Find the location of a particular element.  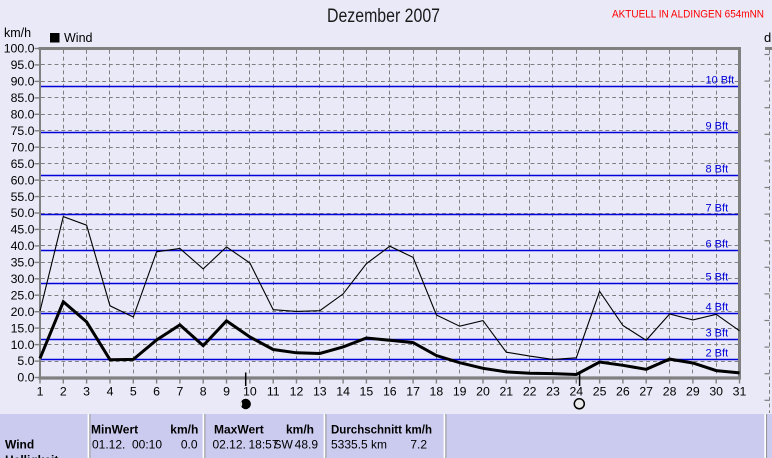

svg-text: 26 is located at coordinates (623, 392).